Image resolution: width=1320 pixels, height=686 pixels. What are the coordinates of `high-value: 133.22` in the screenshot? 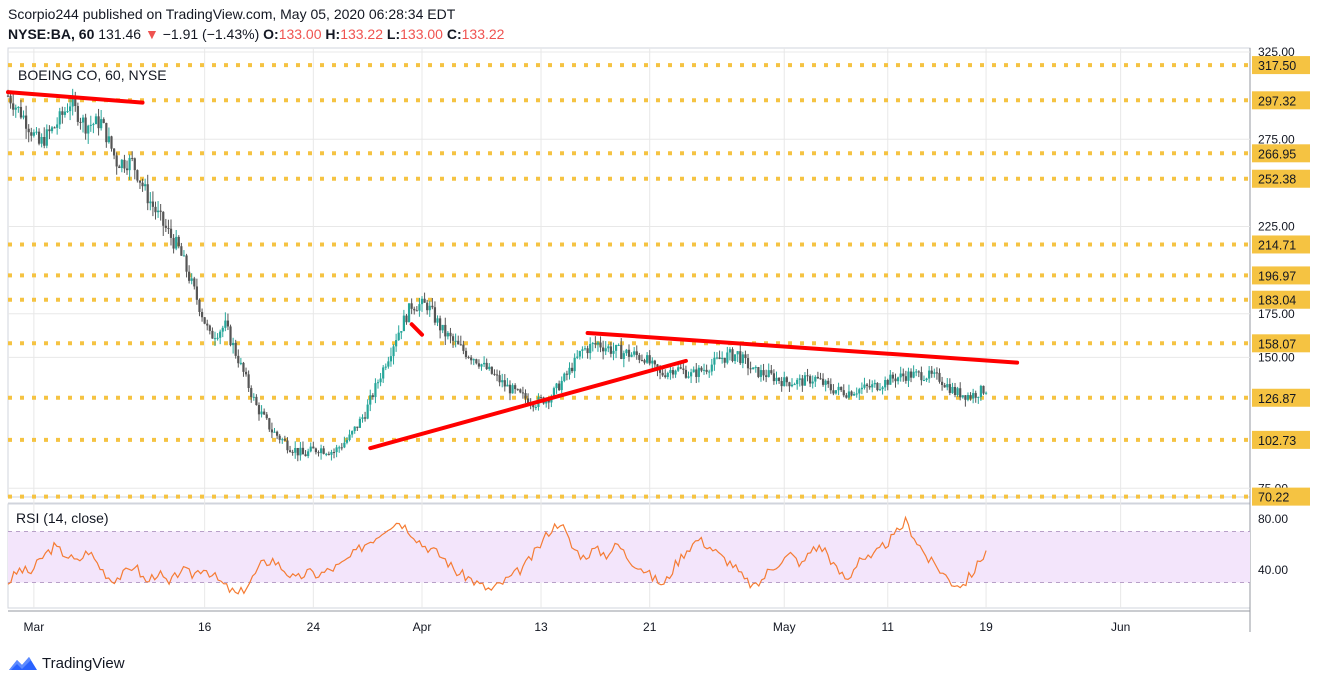 It's located at (362, 34).